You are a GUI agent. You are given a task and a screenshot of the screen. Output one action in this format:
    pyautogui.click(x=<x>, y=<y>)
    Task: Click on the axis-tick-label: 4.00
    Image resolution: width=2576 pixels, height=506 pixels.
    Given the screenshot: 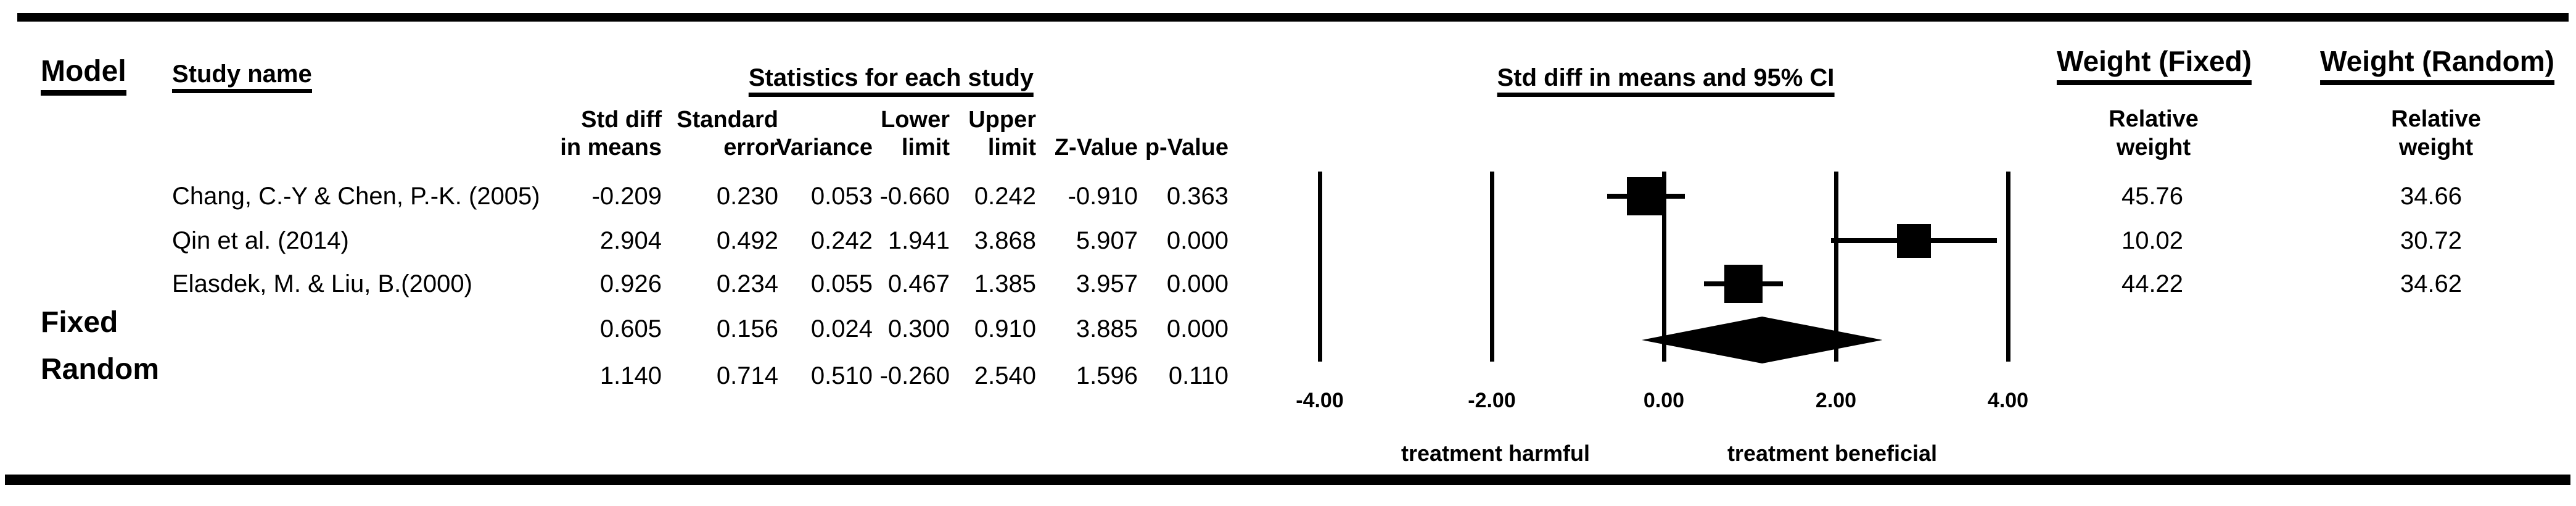 What is the action you would take?
    pyautogui.click(x=2008, y=400)
    